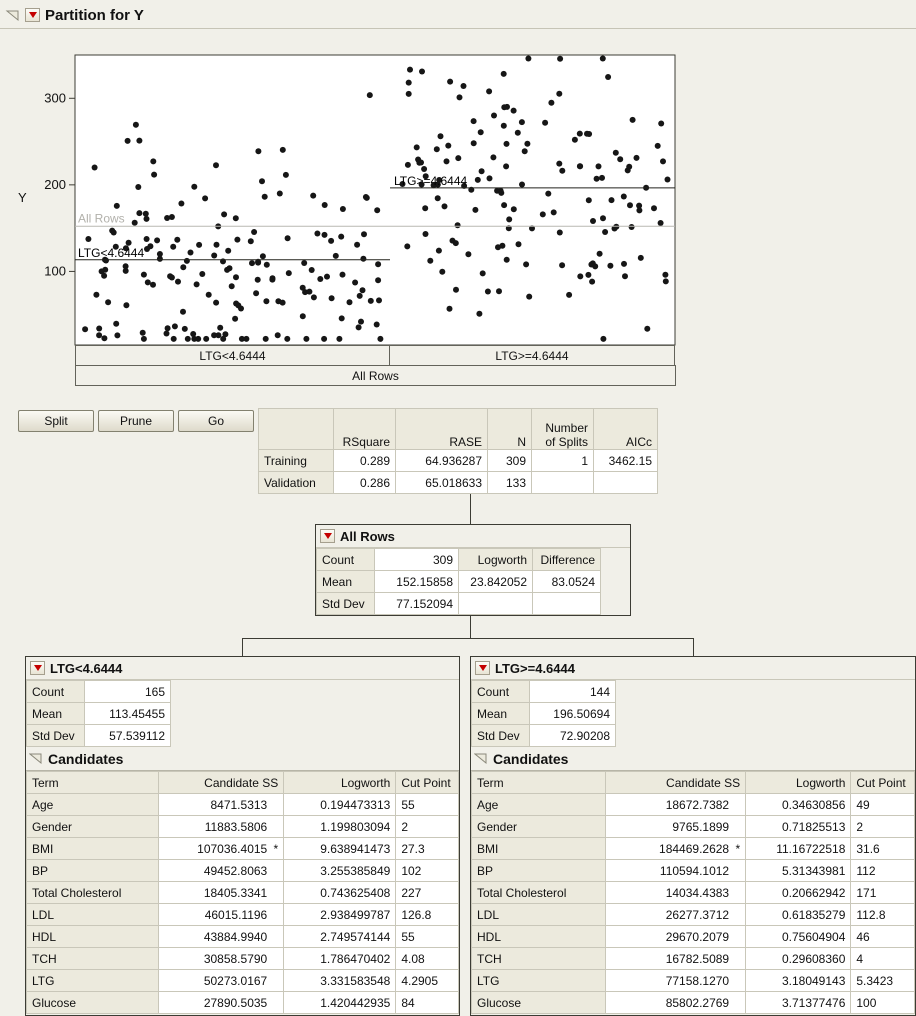  I want to click on count-value: 144, so click(572, 691).